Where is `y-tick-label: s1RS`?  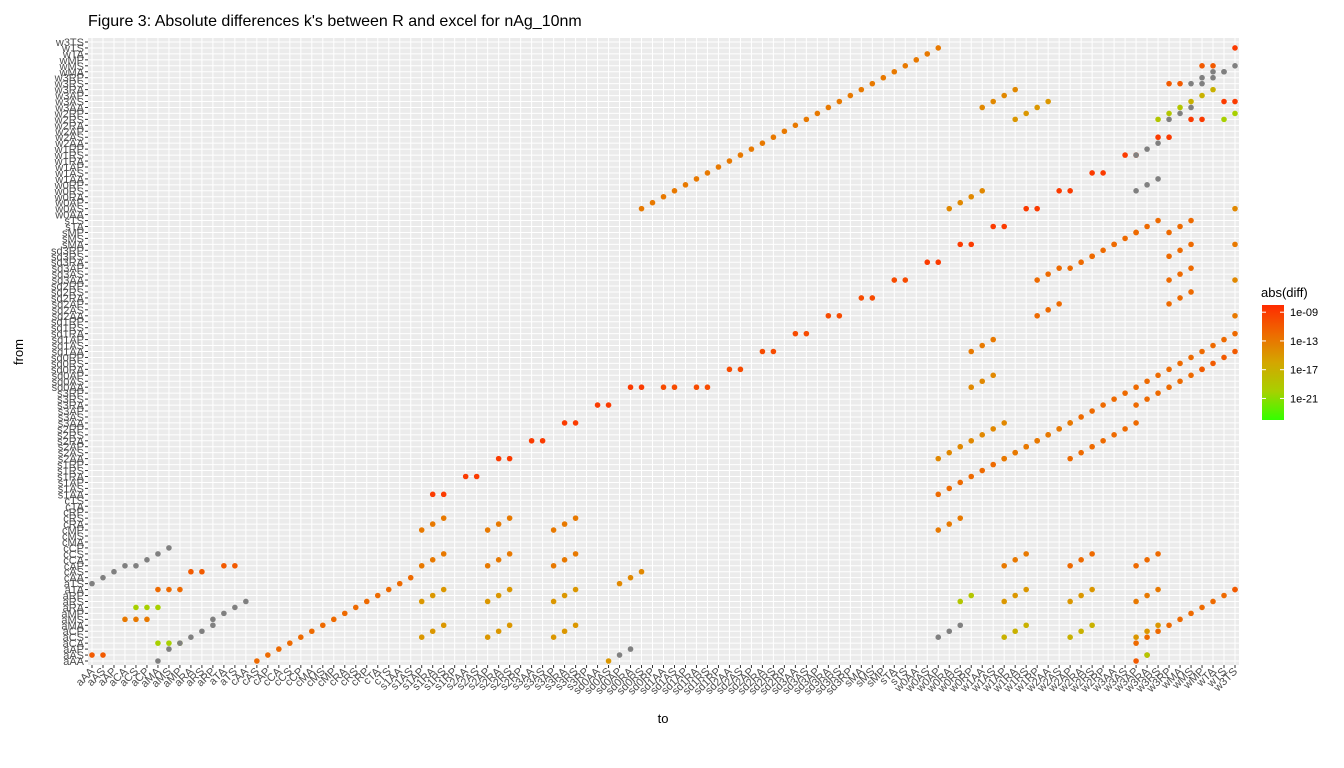
y-tick-label: s1RS is located at coordinates (70, 472).